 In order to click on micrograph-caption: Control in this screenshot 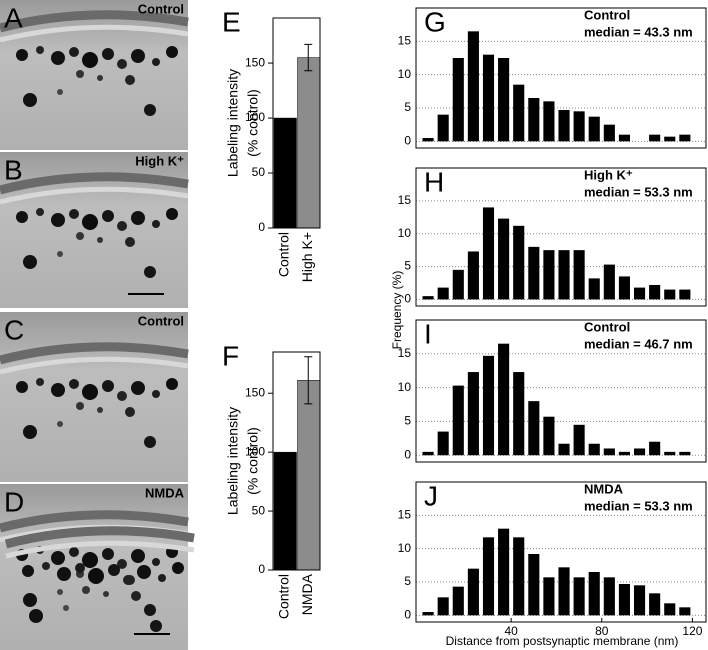, I will do `click(161, 8)`.